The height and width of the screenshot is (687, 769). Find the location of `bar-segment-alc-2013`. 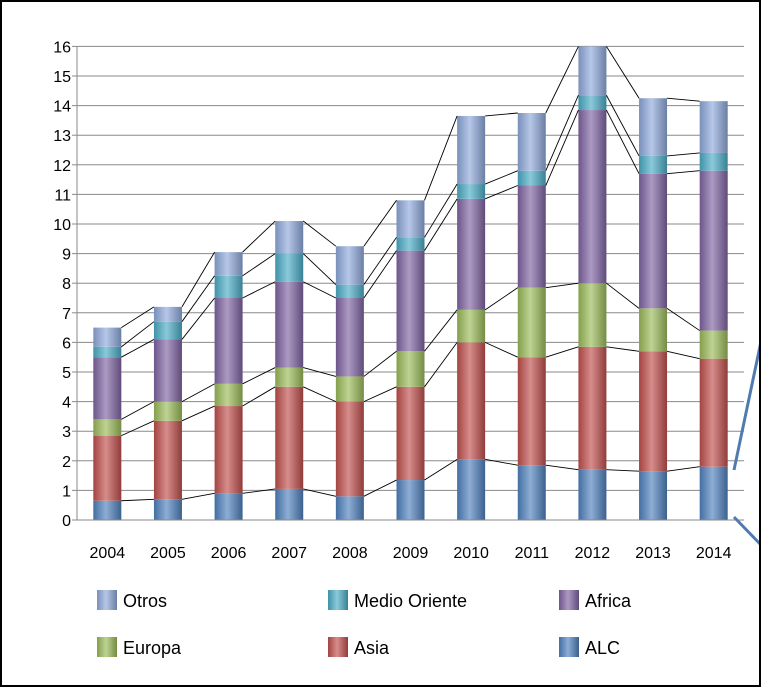

bar-segment-alc-2013 is located at coordinates (653, 495).